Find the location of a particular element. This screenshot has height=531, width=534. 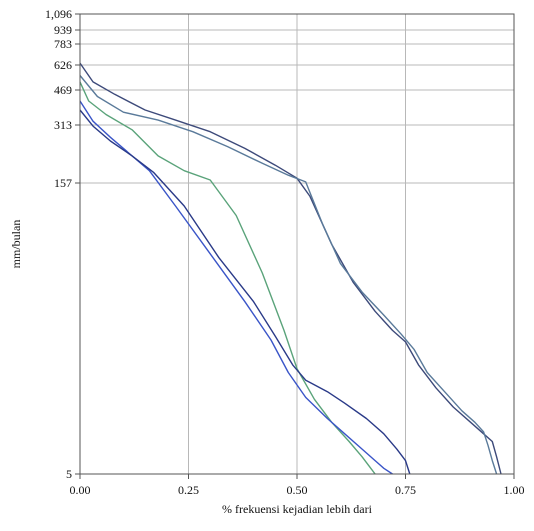

x-axis-title: % frekuensi kejadian lebih dari is located at coordinates (297, 509).